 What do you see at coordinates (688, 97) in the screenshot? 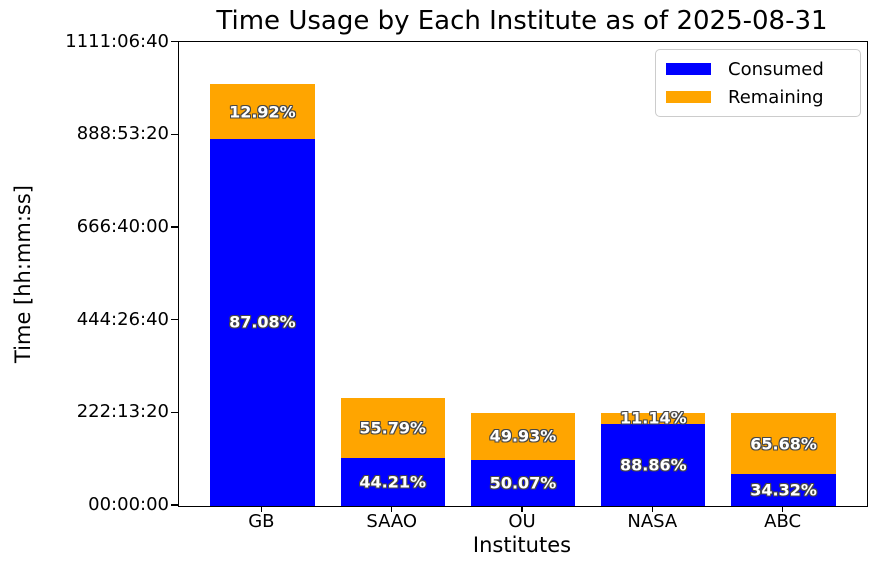
I see `remaining-color-swatch` at bounding box center [688, 97].